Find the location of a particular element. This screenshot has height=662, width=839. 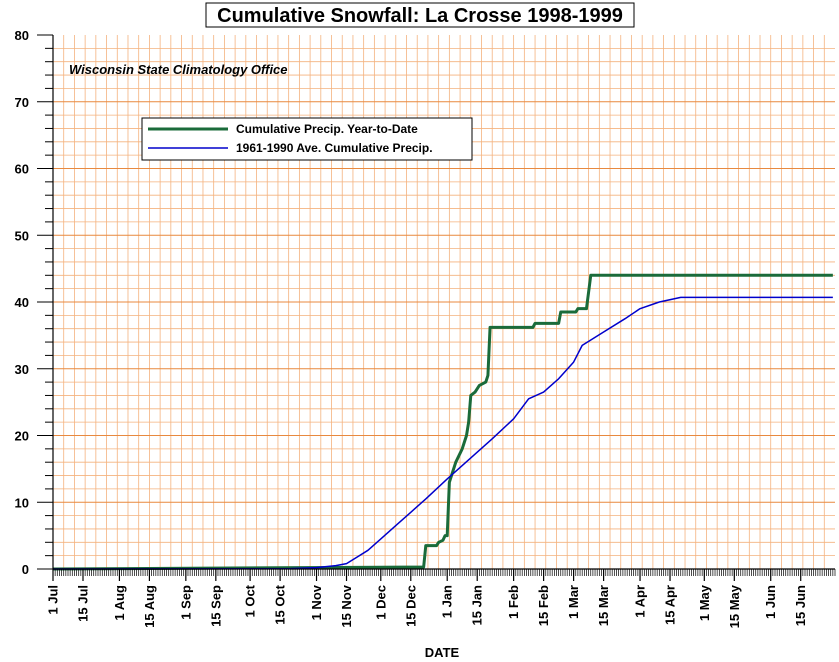

chart-title: Cumulative Snowfall: La Crosse 1998-1999 is located at coordinates (420, 16).